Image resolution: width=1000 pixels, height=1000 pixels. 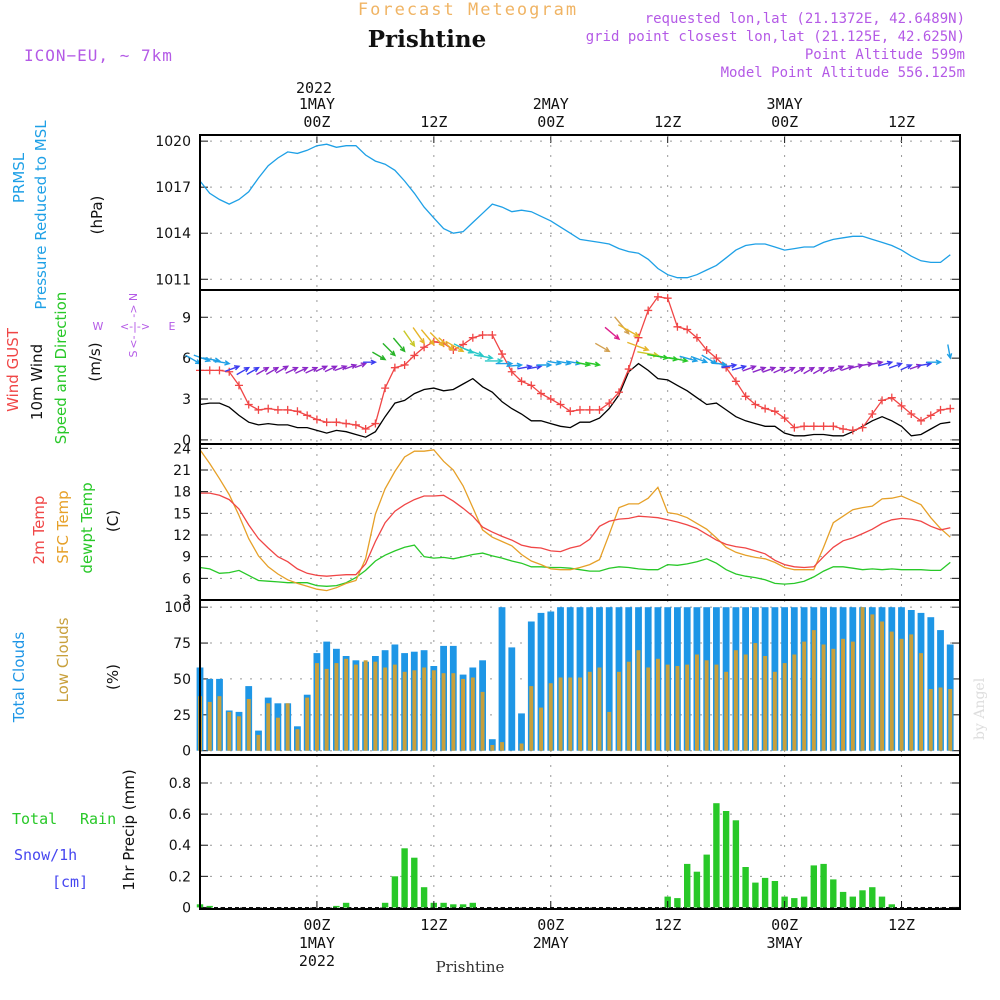 What do you see at coordinates (172, 326) in the screenshot?
I see `compass-e: E` at bounding box center [172, 326].